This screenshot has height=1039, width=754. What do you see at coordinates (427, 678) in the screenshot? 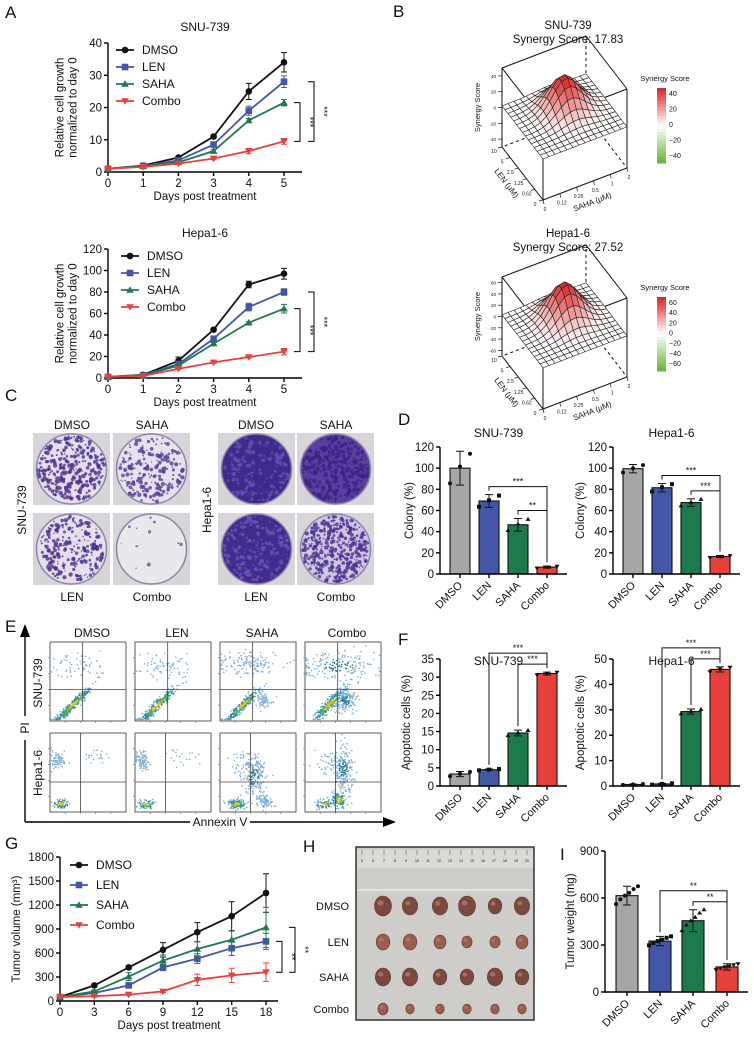
I see `y-tick-label: 30` at bounding box center [427, 678].